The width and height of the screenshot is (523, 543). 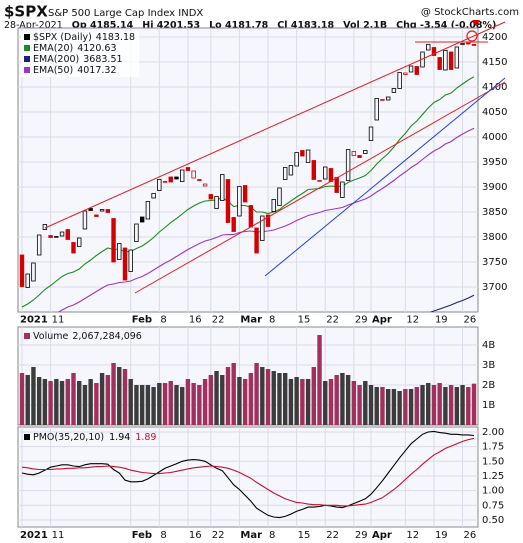 I want to click on legend-name: EMA(200), so click(x=56, y=59).